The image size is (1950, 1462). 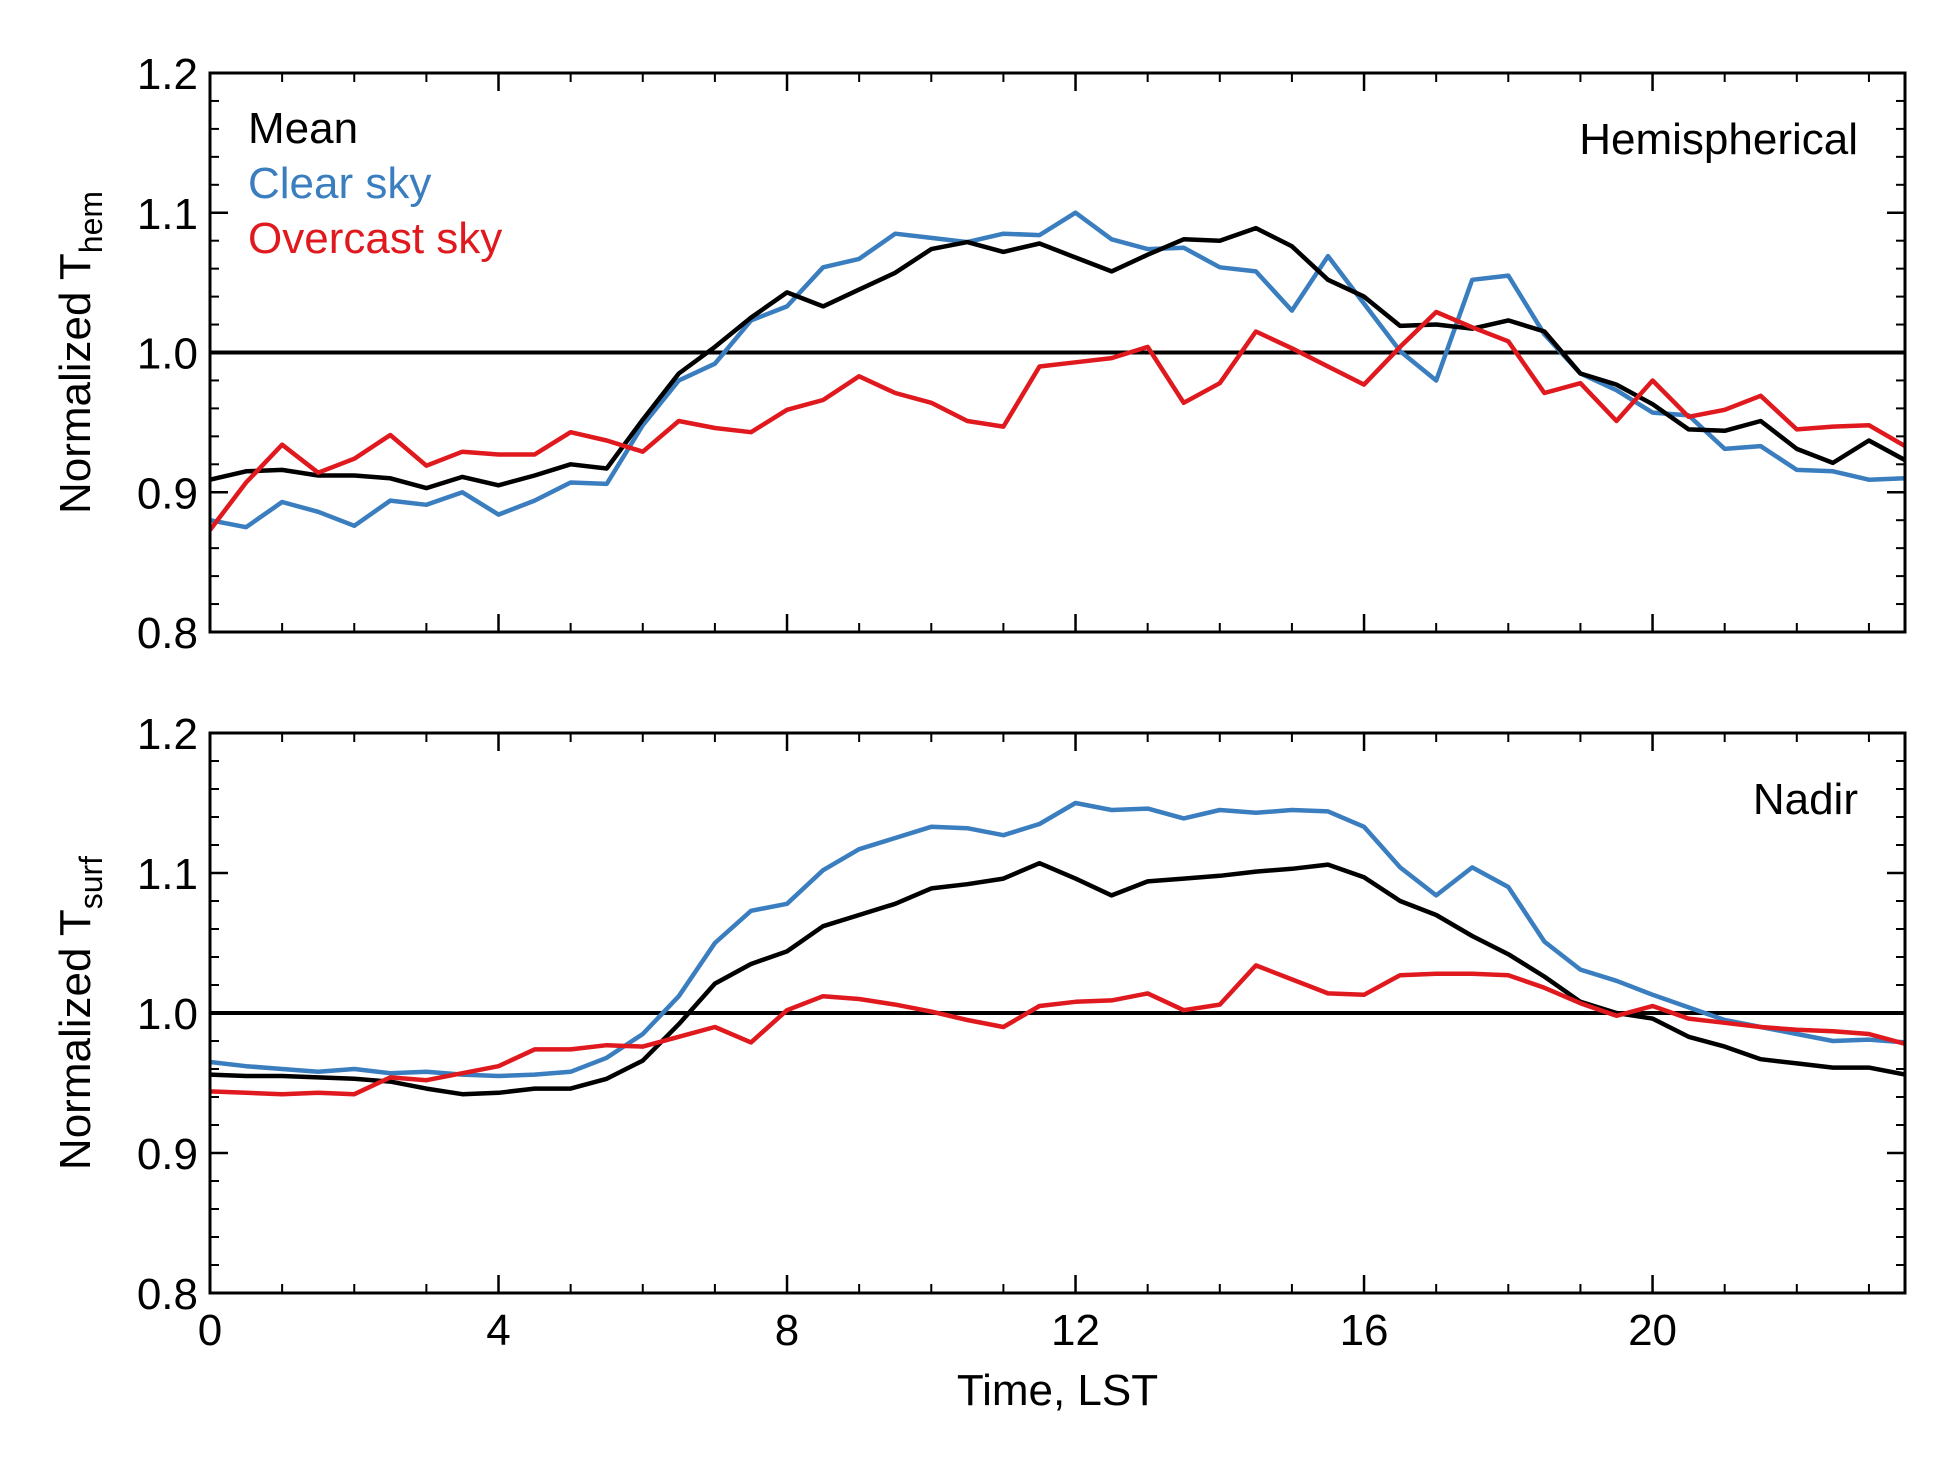 What do you see at coordinates (1805, 799) in the screenshot?
I see `panel-label: Nadir` at bounding box center [1805, 799].